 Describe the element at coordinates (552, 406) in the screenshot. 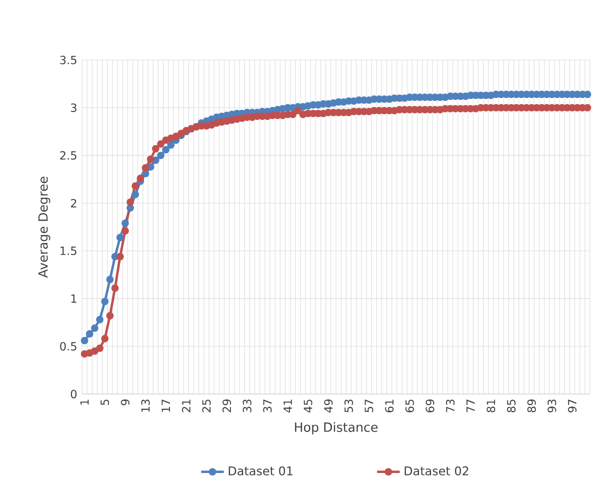

I see `x-tick-label: 93` at that location.